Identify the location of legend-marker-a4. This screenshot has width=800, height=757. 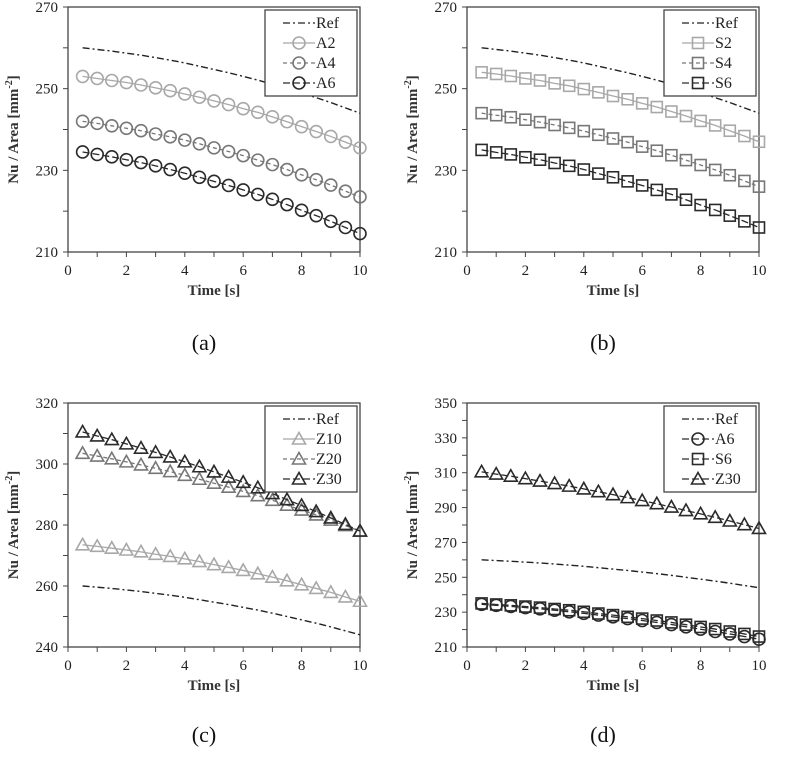
(299, 63).